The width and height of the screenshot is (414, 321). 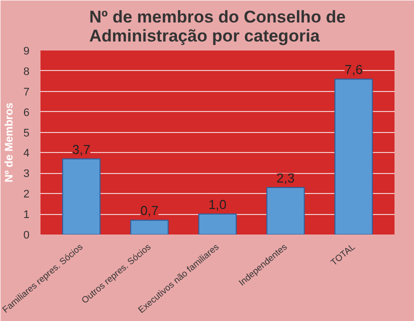 I want to click on y-axis-title: Nº de Membros, so click(x=9, y=142).